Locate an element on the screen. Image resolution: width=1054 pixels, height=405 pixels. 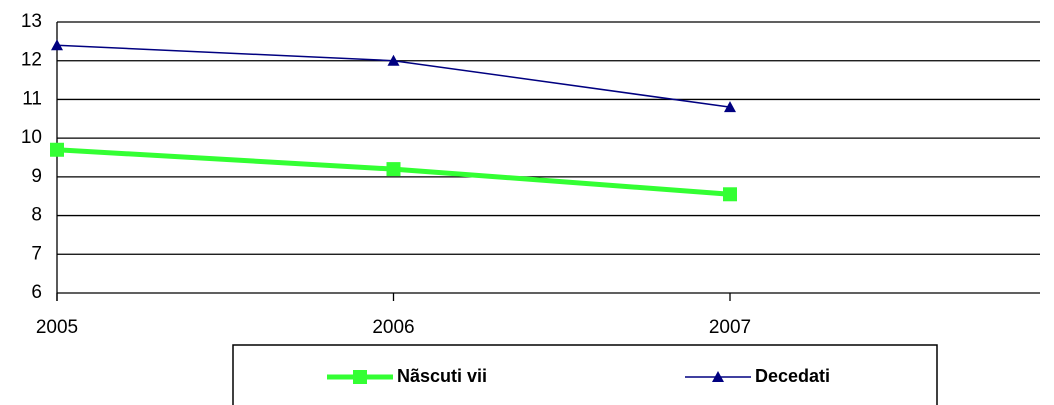
legend-label: Nãscuti vii is located at coordinates (442, 376).